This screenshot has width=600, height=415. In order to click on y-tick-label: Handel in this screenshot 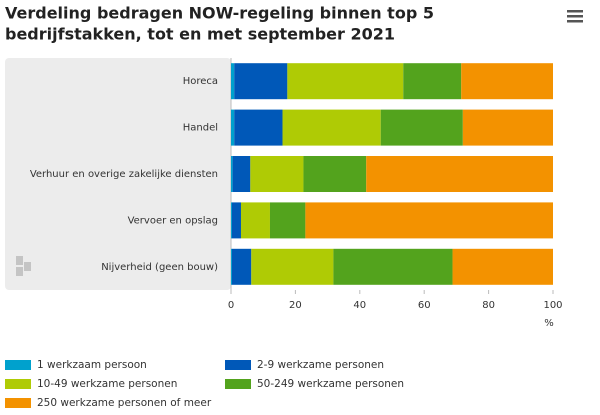, I will do `click(200, 128)`.